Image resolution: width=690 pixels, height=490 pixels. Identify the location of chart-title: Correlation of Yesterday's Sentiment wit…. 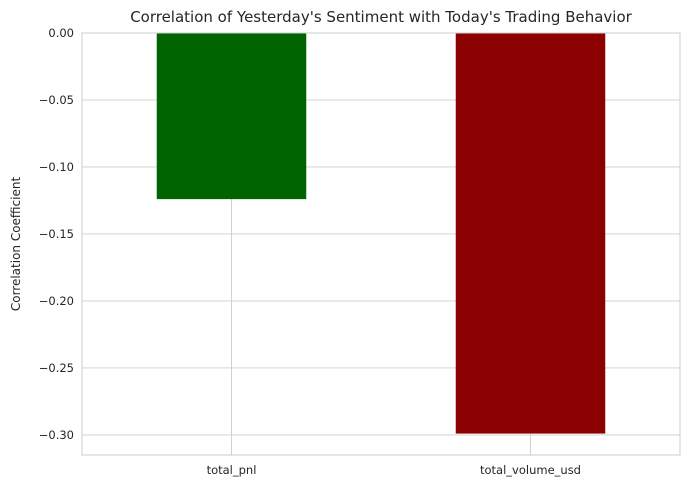
(381, 17).